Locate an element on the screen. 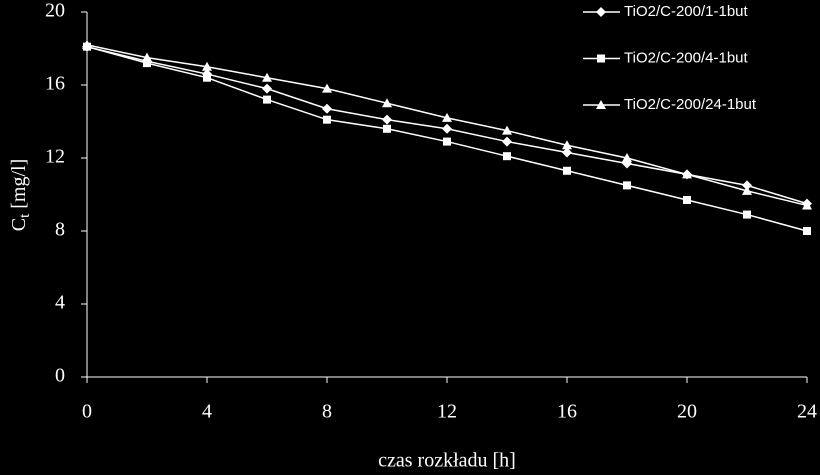 This screenshot has height=475, width=820. x-tick-label: 0 is located at coordinates (87, 412).